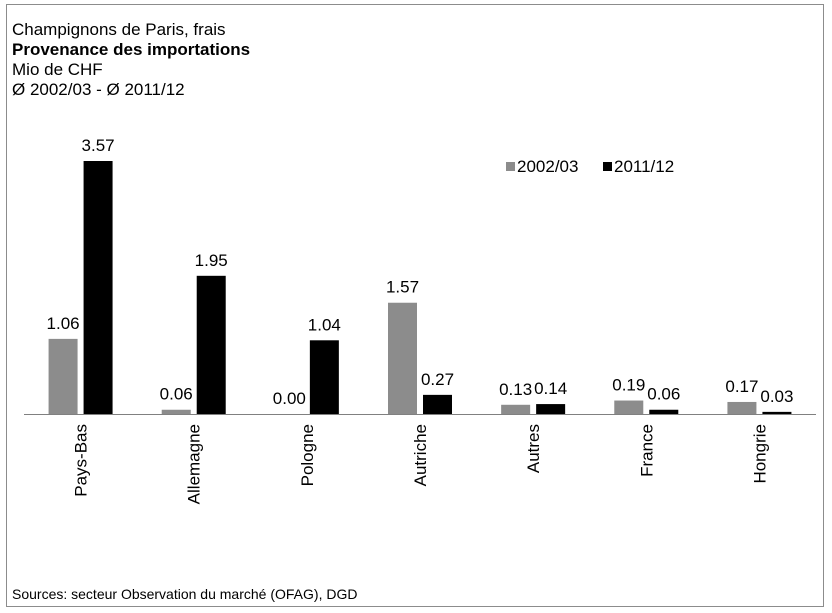 This screenshot has width=832, height=613. Describe the element at coordinates (63, 323) in the screenshot. I see `data-label: 1.06` at that location.